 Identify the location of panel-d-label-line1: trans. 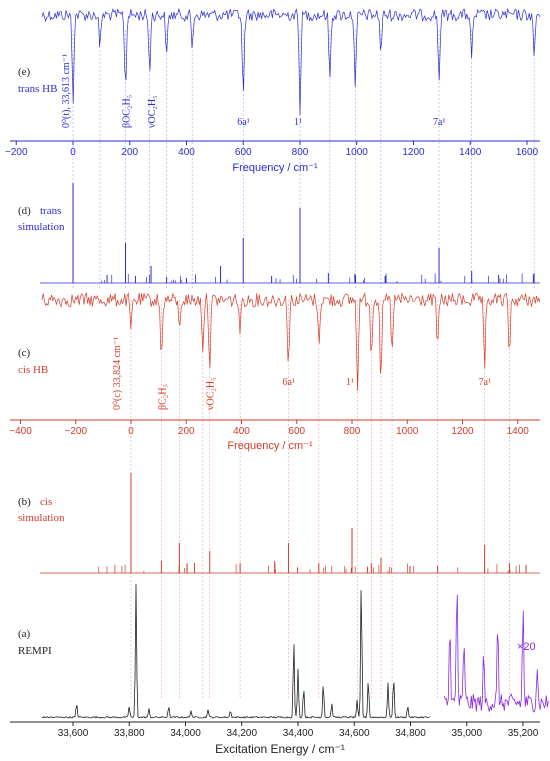
(50, 211).